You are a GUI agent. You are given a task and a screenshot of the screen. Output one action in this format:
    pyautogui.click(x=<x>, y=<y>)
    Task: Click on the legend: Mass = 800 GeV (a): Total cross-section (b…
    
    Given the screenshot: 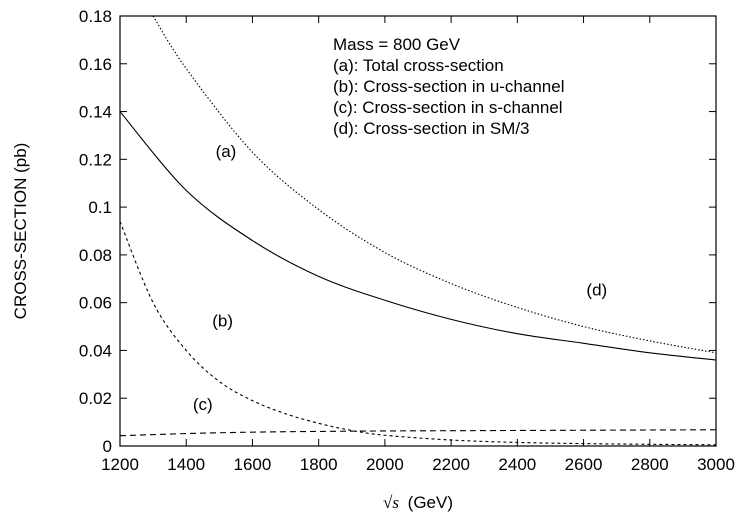 What is the action you would take?
    pyautogui.click(x=448, y=86)
    